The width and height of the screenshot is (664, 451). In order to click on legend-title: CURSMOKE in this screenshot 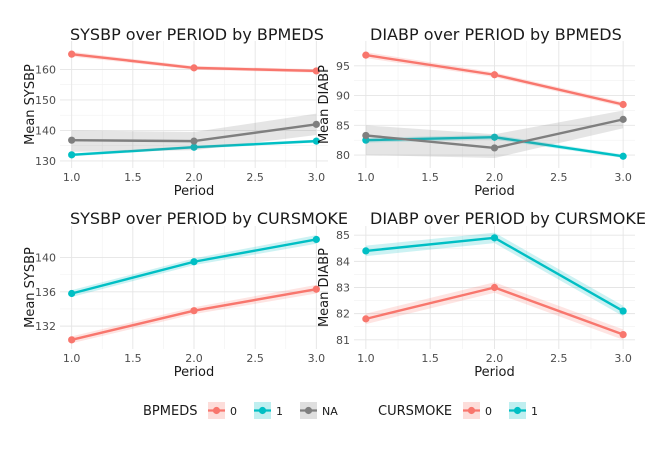, I will do `click(415, 411)`.